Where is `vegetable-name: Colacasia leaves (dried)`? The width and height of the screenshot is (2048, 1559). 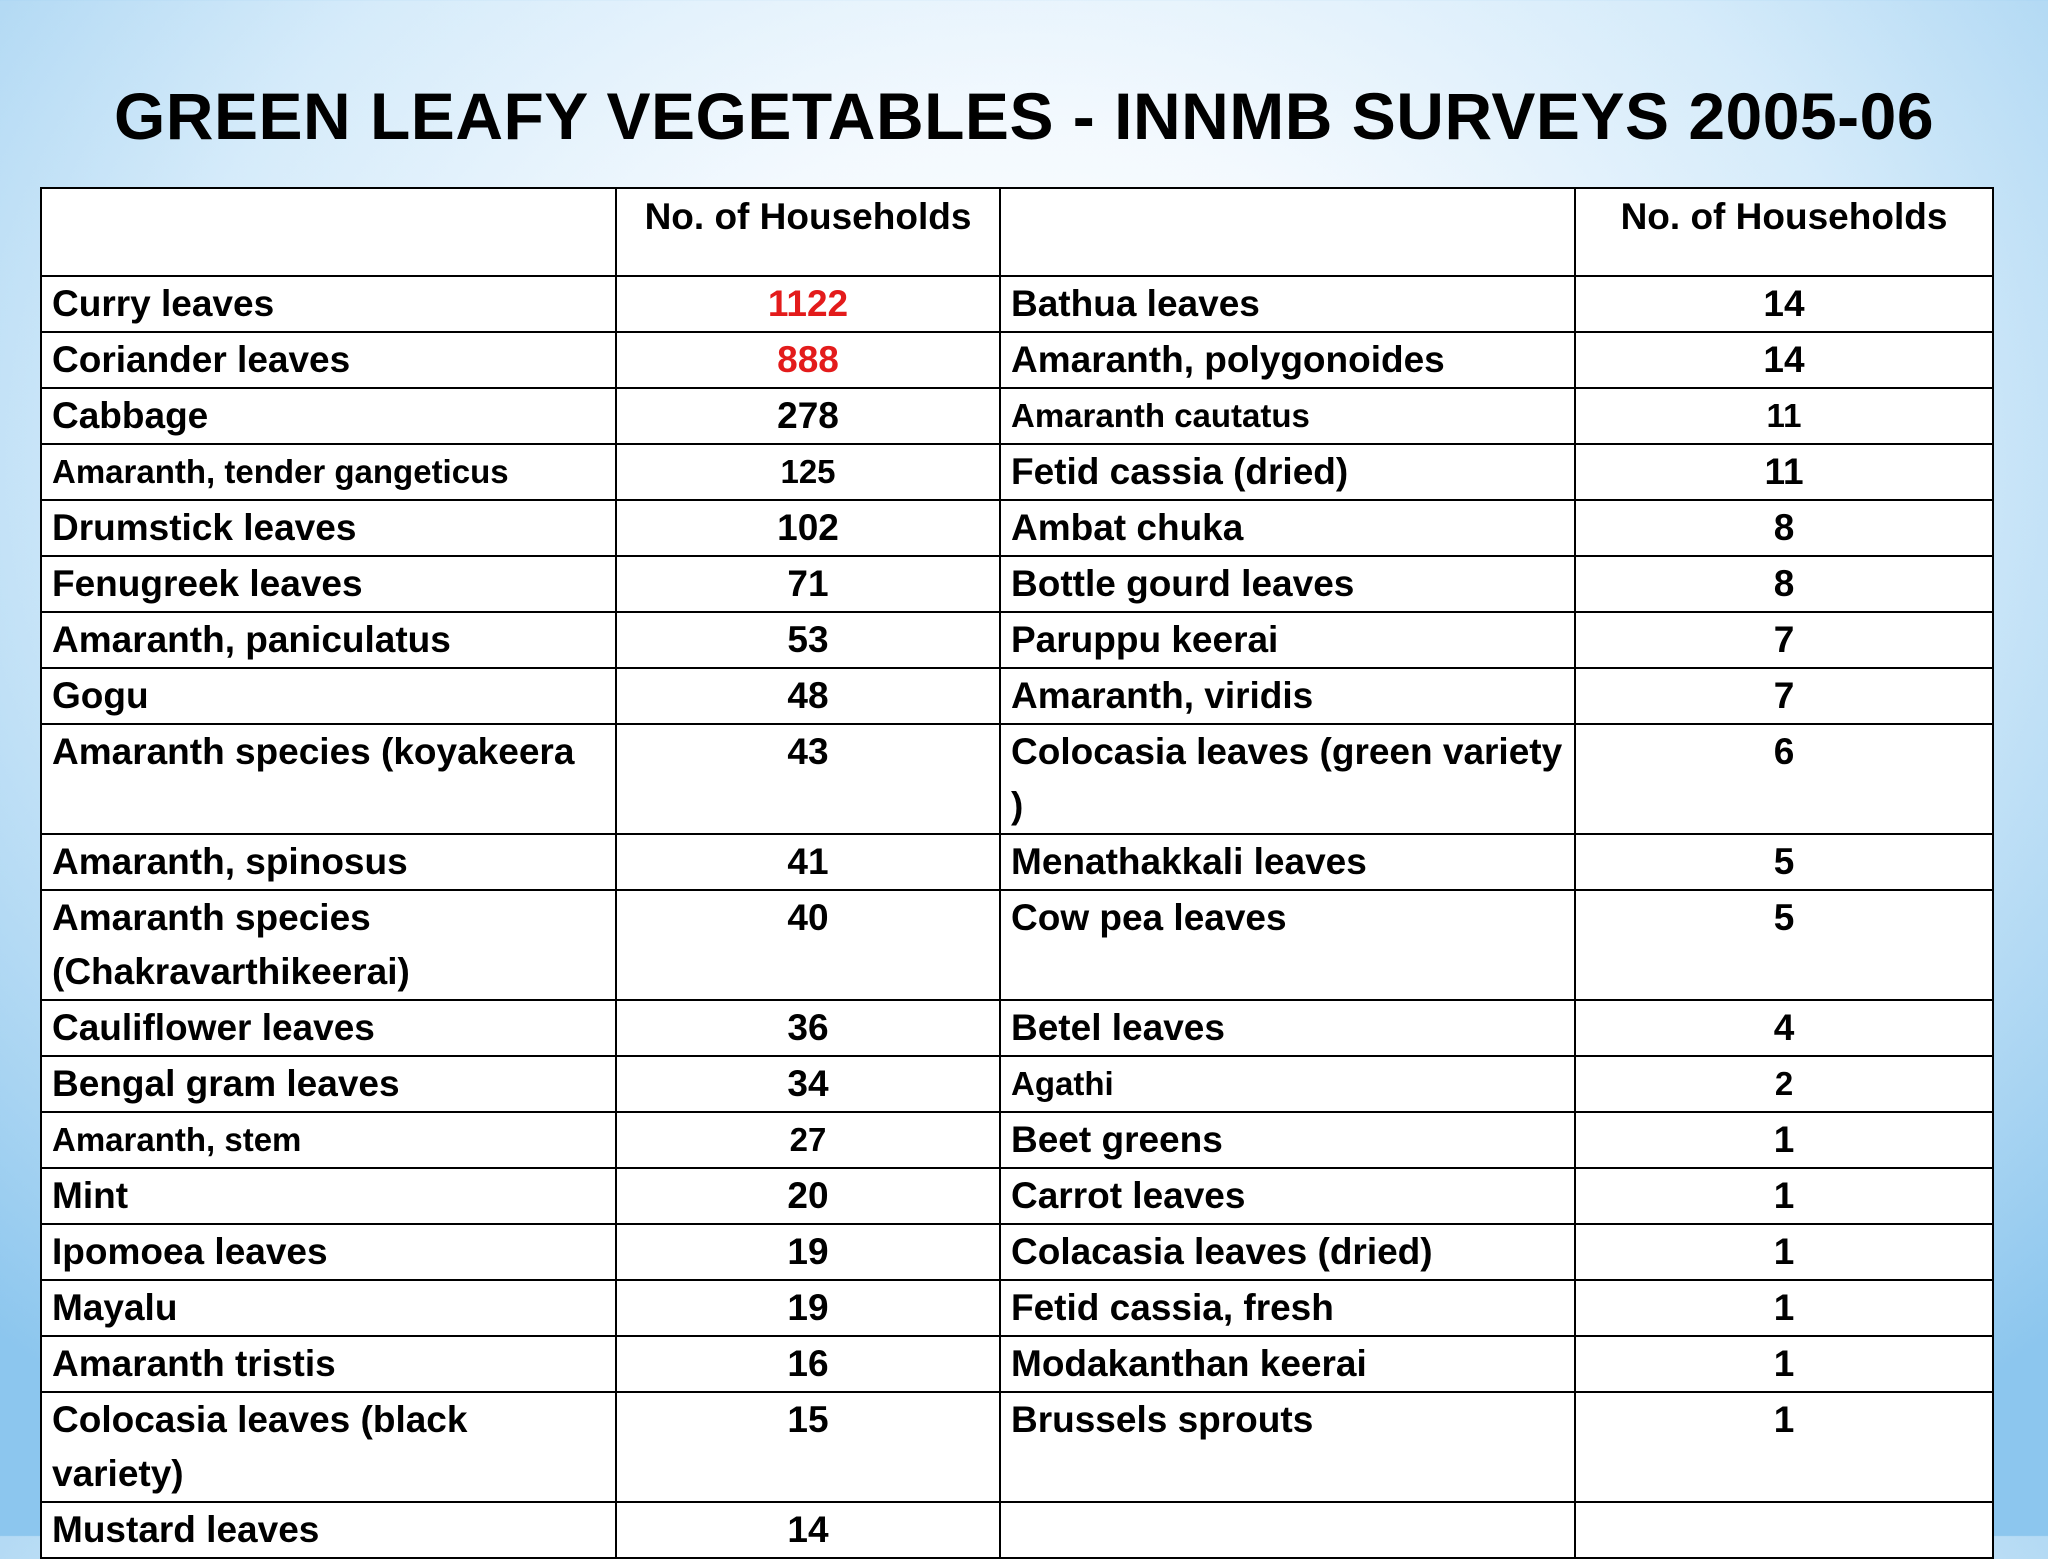 vegetable-name: Colacasia leaves (dried) is located at coordinates (1287, 1252).